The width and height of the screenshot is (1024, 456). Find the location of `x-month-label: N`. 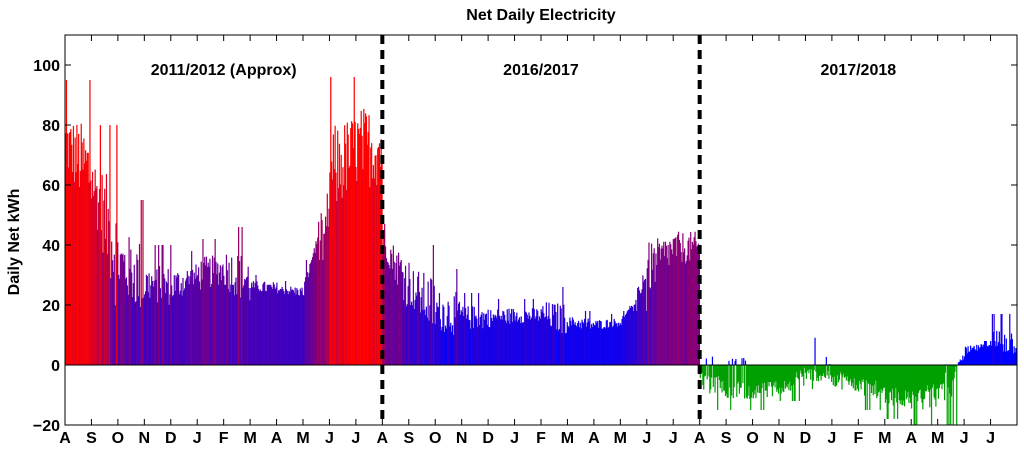

x-month-label: N is located at coordinates (145, 438).